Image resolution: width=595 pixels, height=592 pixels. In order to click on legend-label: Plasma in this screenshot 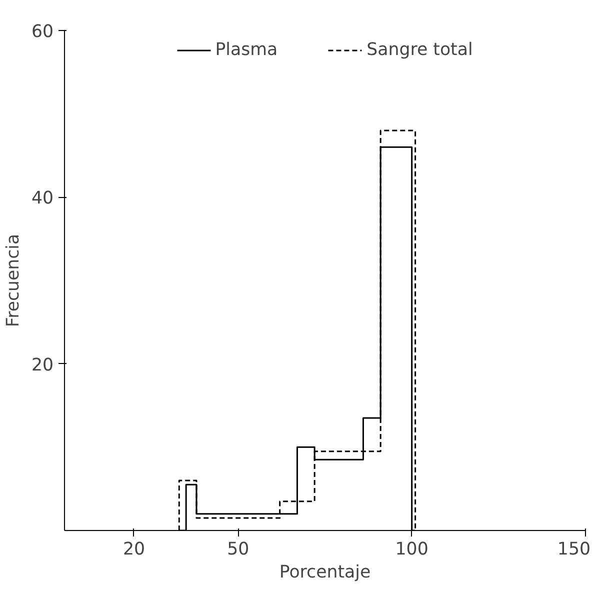, I will do `click(246, 50)`.